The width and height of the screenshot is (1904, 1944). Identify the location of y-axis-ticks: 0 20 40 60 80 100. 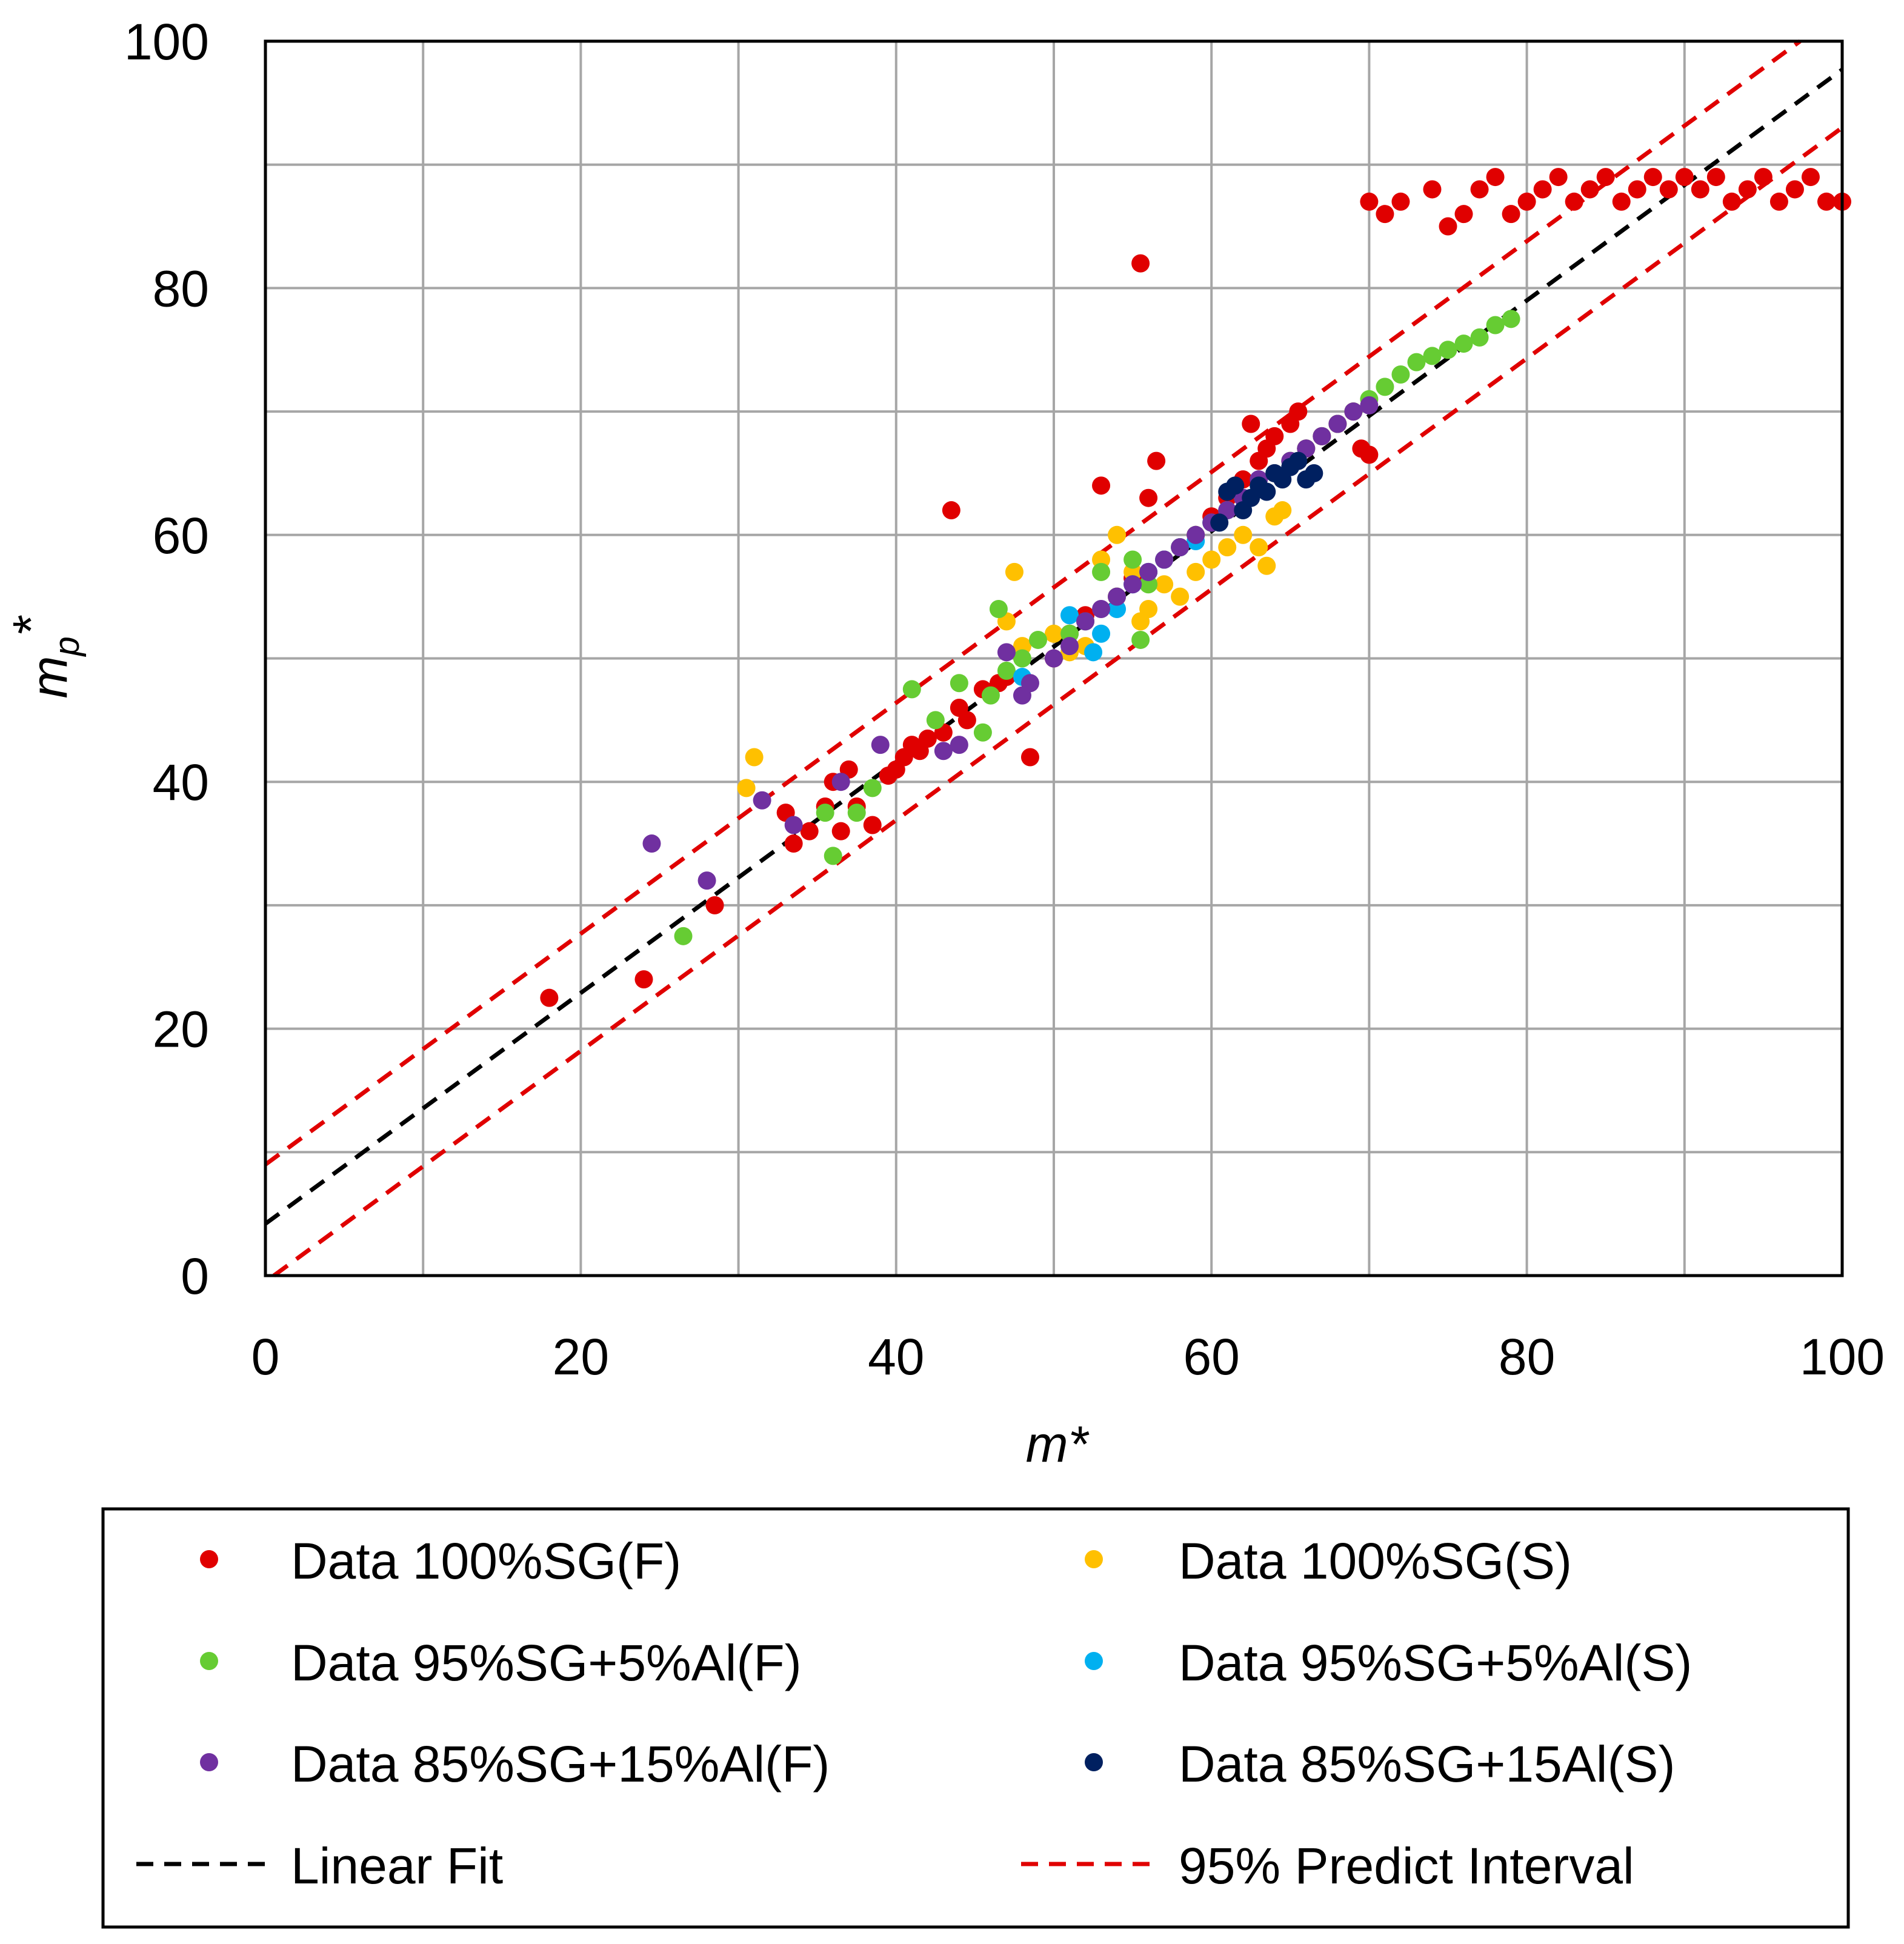
(166, 659).